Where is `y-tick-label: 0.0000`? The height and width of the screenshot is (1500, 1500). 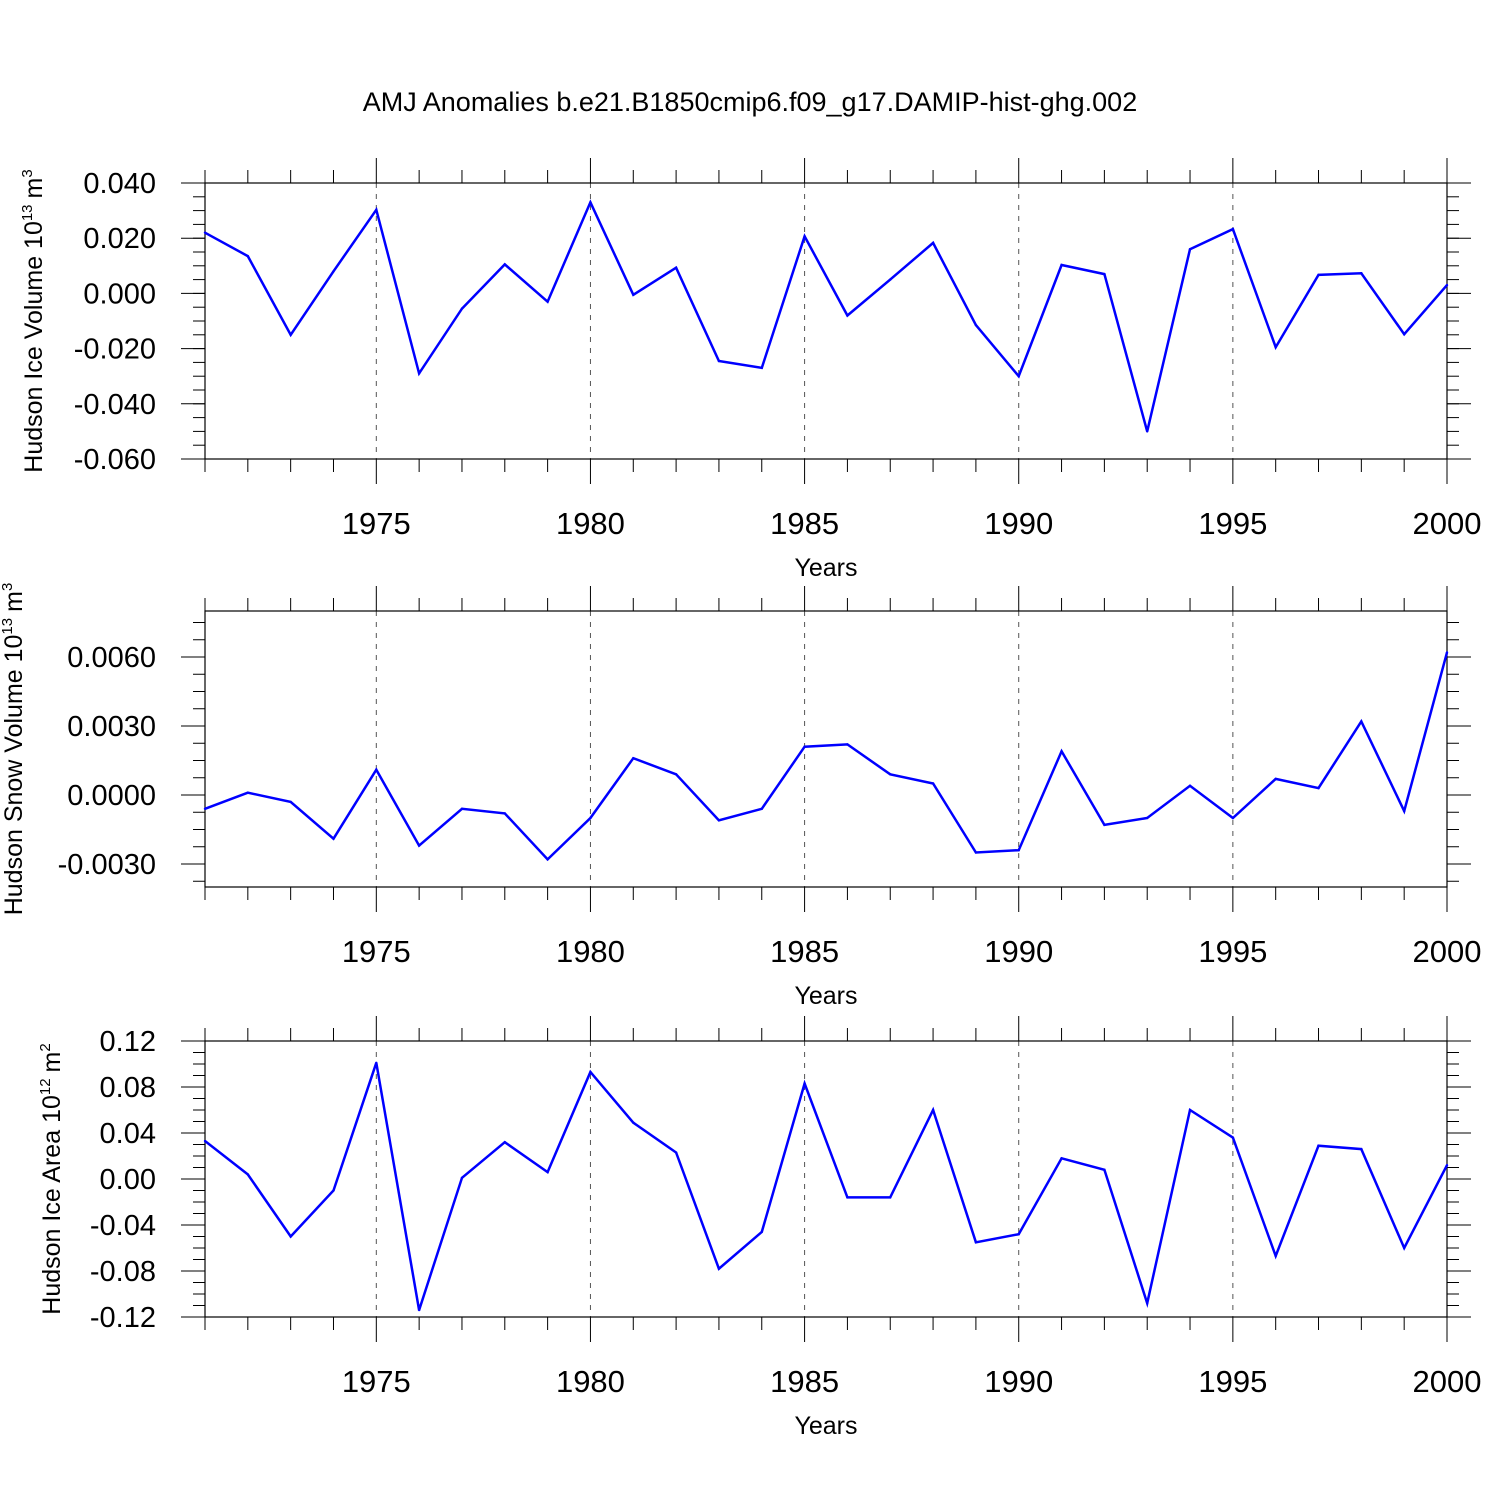
y-tick-label: 0.0000 is located at coordinates (111, 796).